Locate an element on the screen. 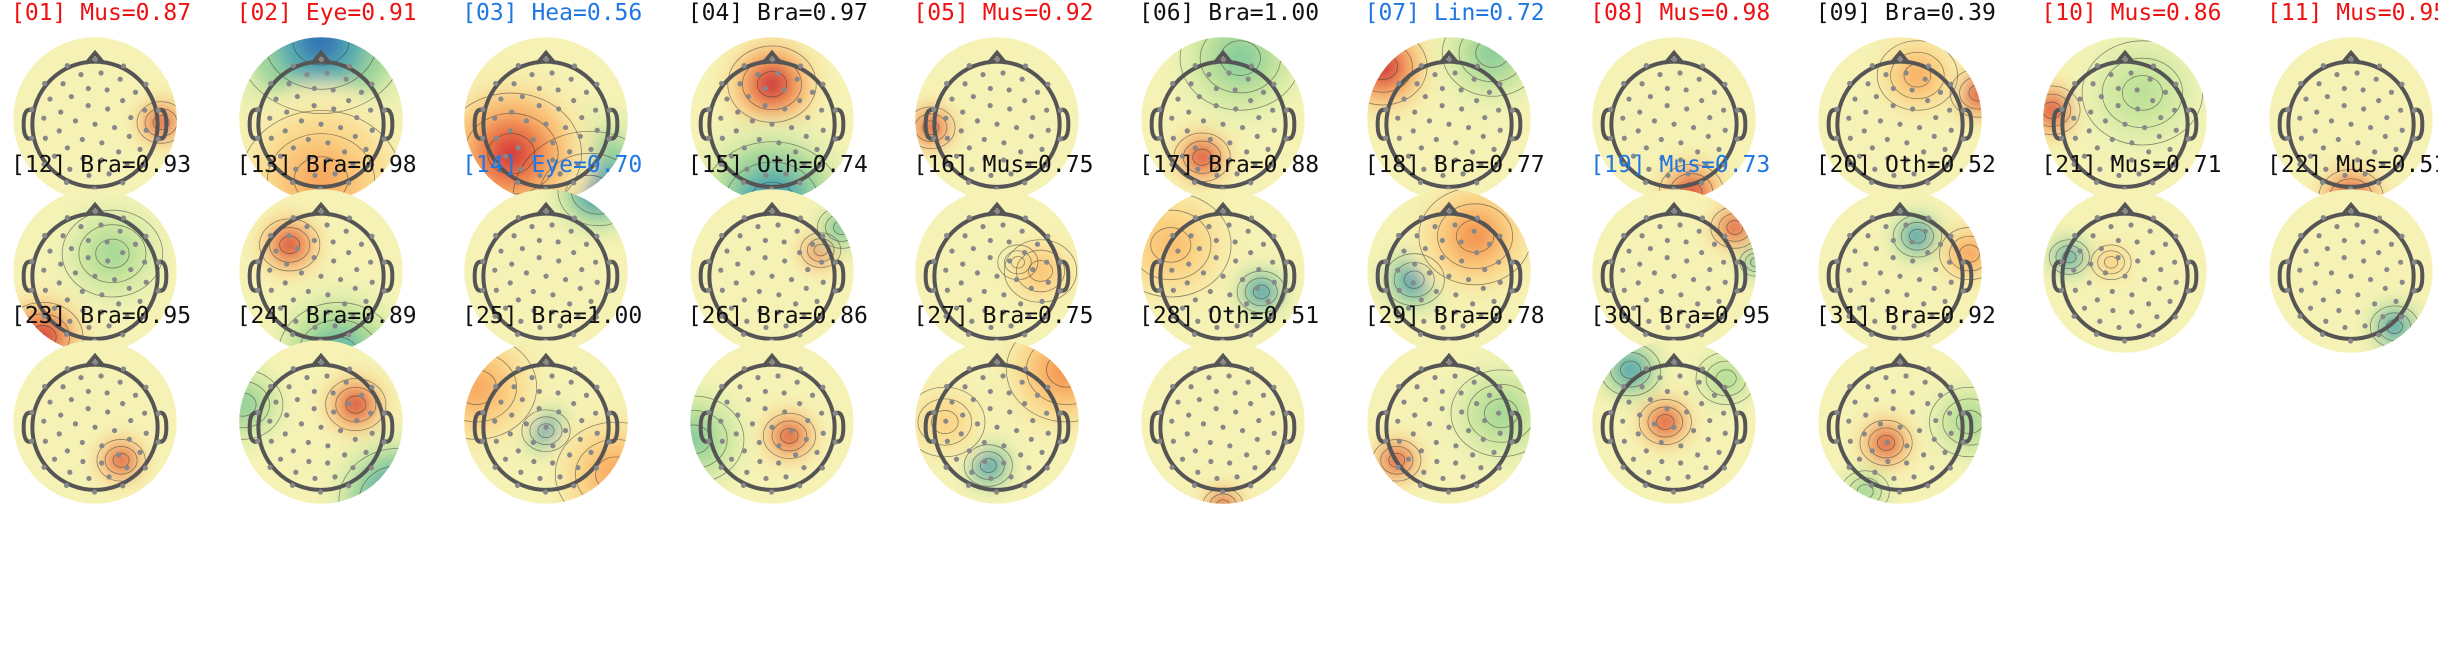  component-id: [10] is located at coordinates (2069, 13).